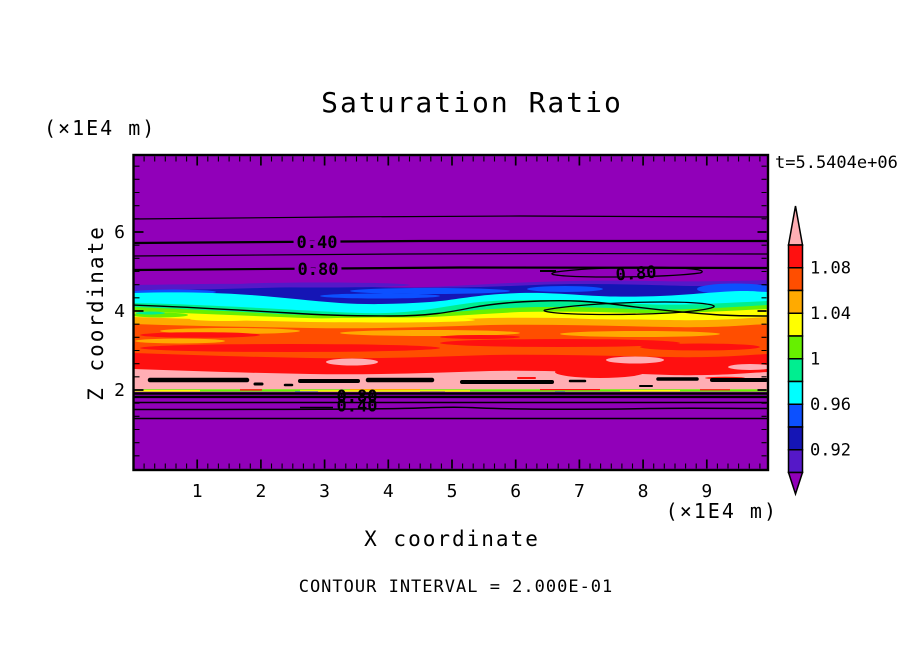 Image resolution: width=904 pixels, height=654 pixels. I want to click on x-tick-label: 1, so click(197, 491).